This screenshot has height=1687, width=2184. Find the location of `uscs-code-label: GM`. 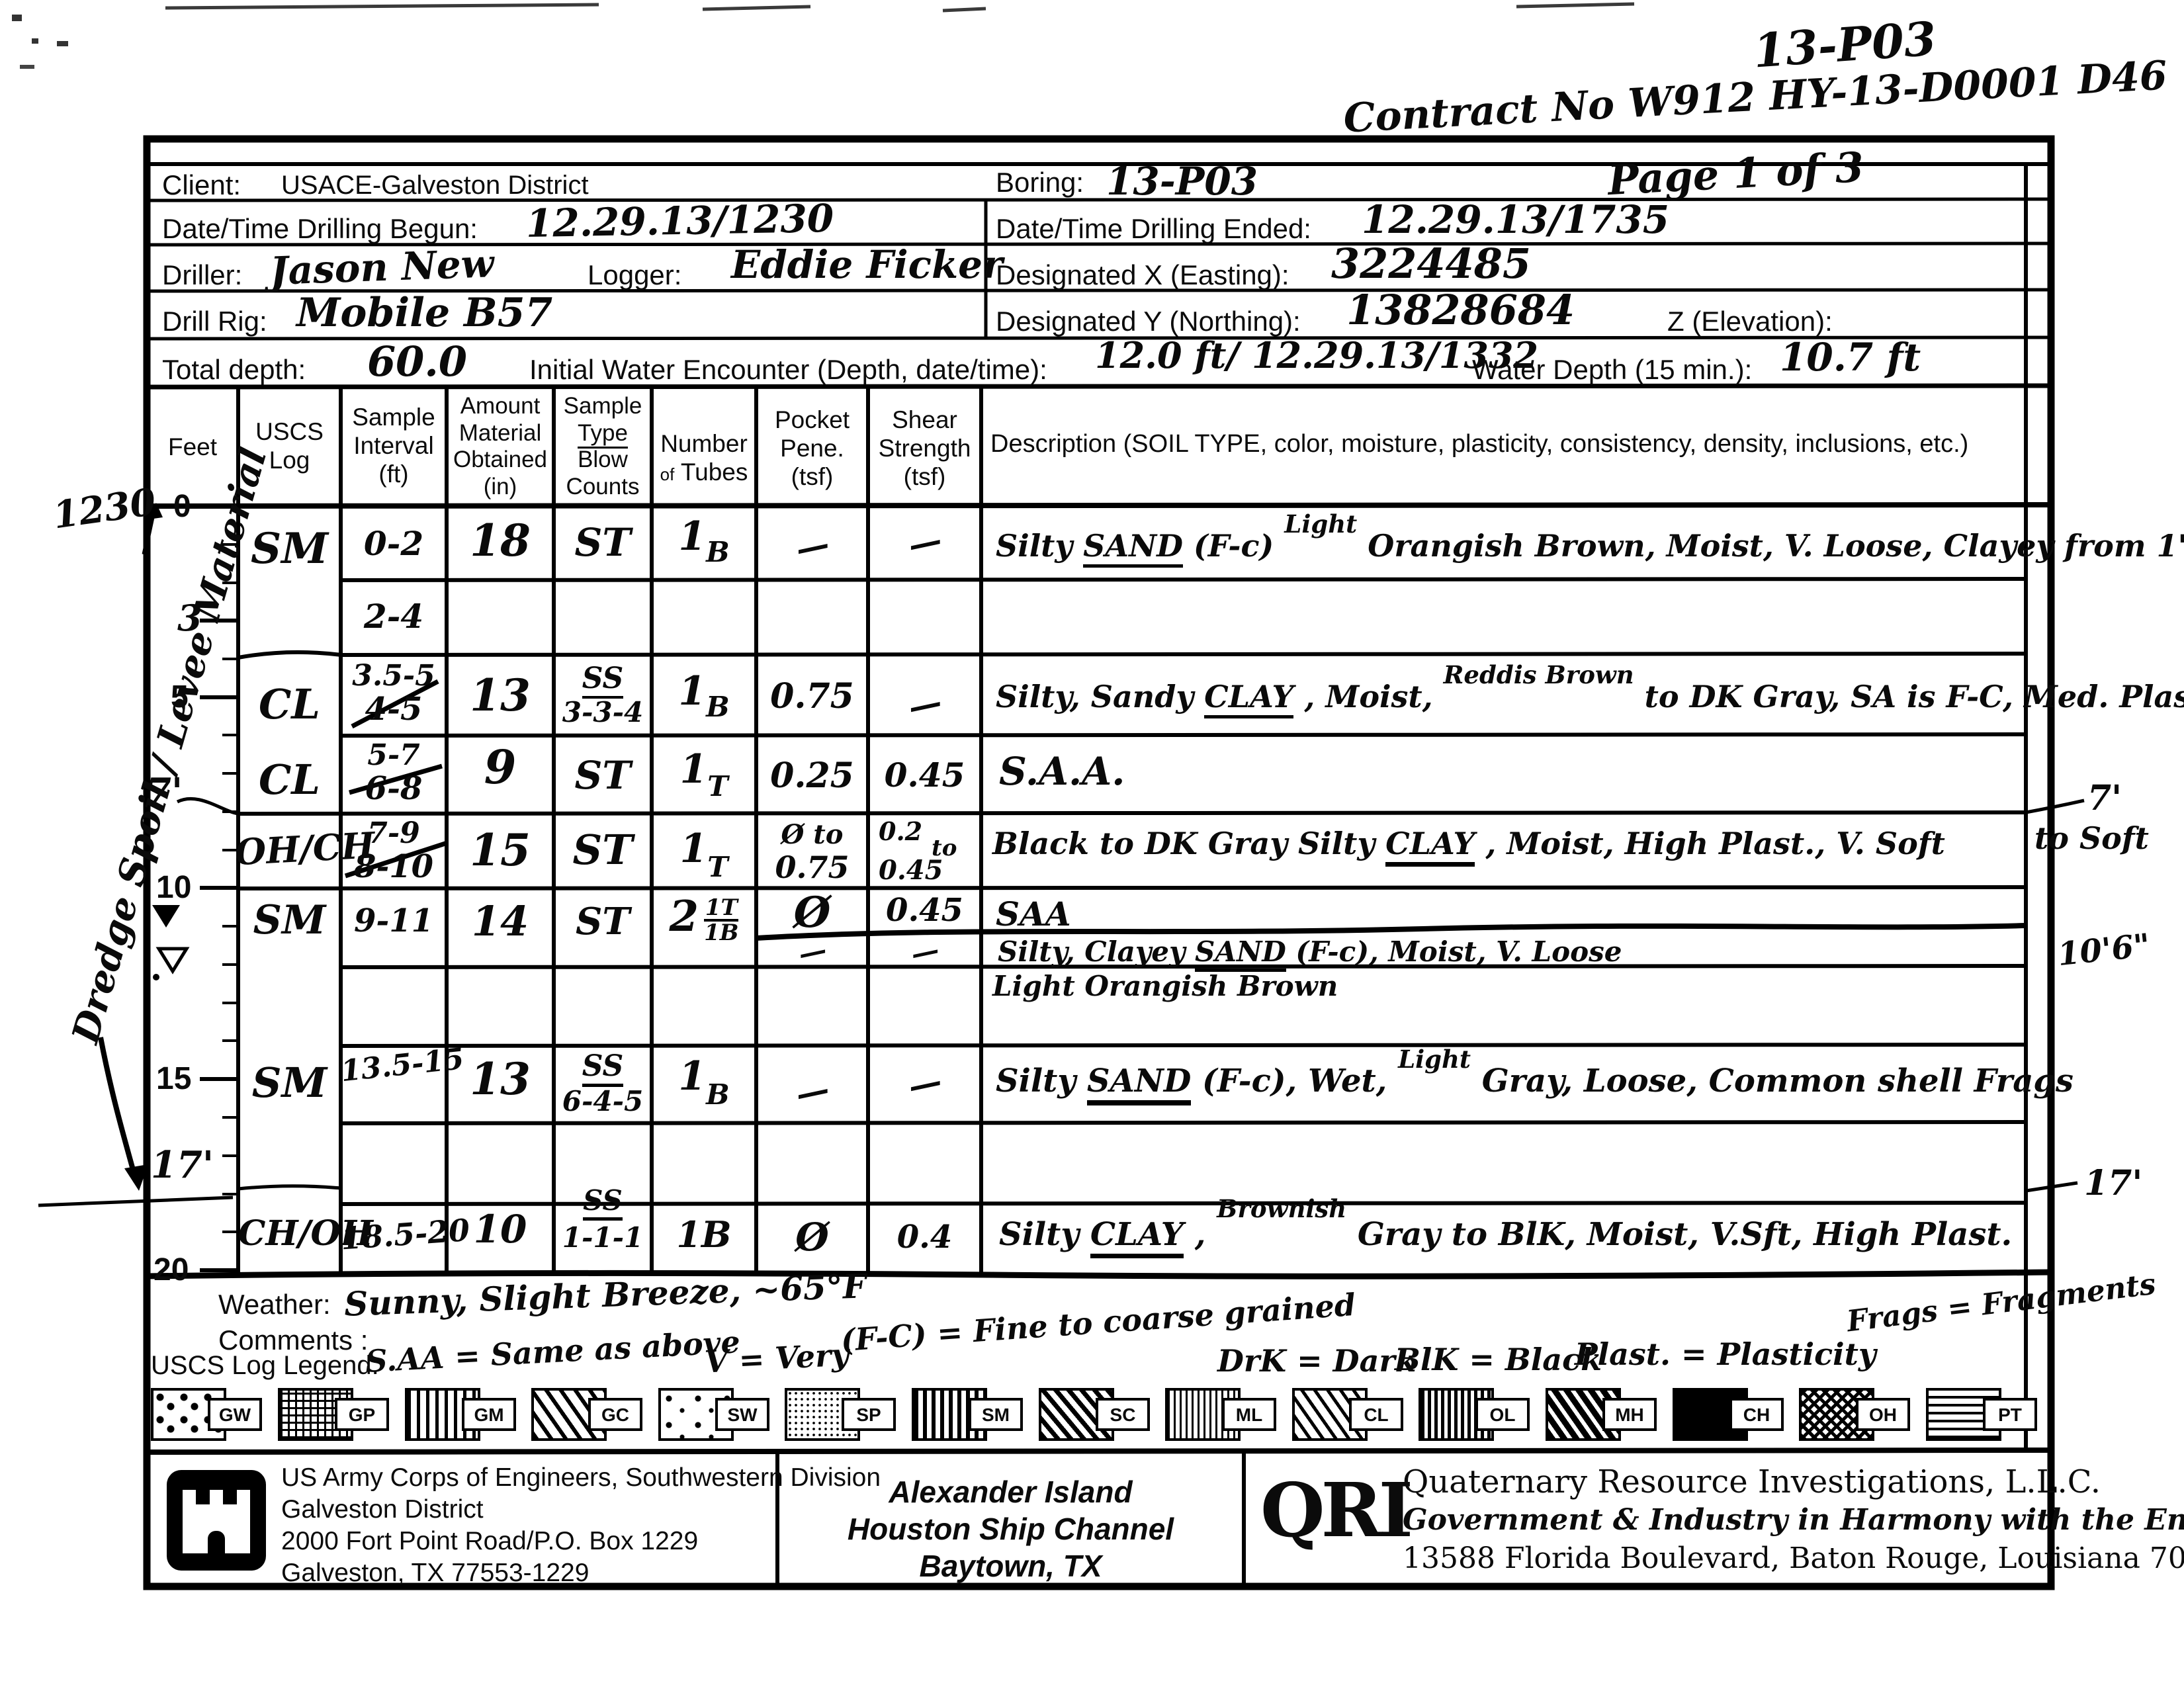

uscs-code-label: GM is located at coordinates (489, 1414).